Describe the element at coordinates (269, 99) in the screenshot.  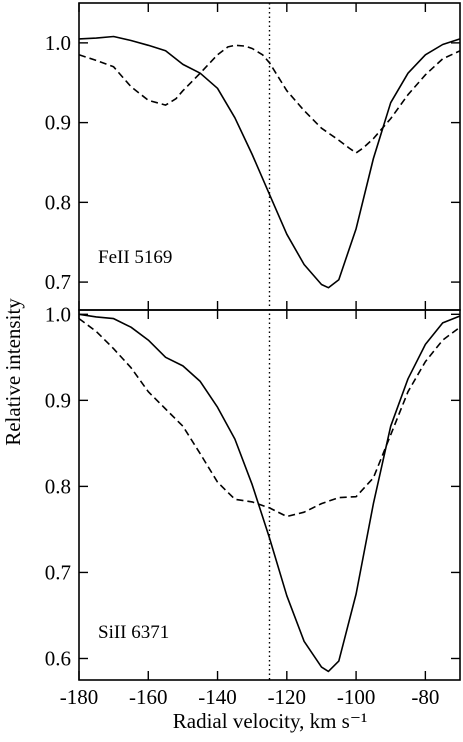
I see `feii-5169-series-dashed-line` at that location.